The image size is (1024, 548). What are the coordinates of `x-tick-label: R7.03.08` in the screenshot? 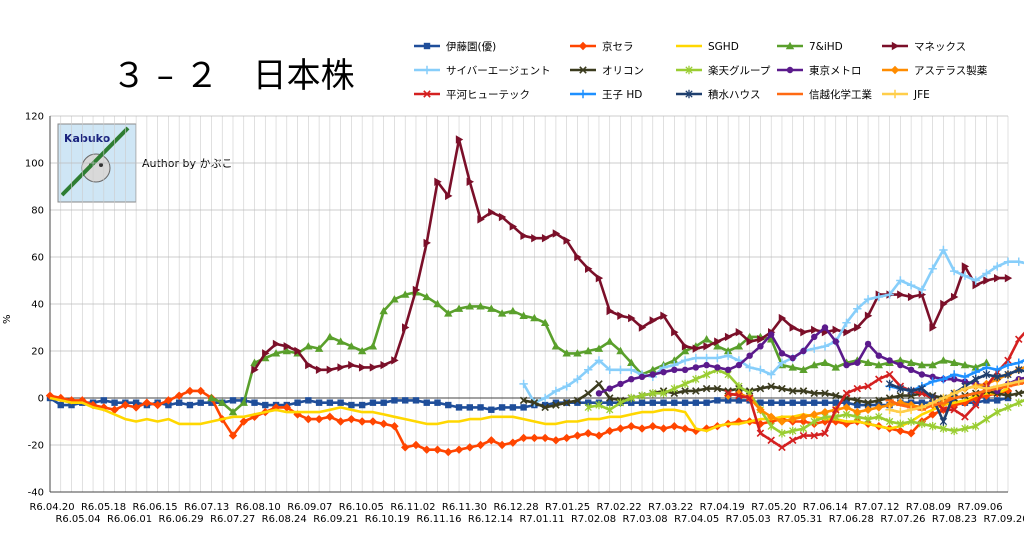 It's located at (645, 519).